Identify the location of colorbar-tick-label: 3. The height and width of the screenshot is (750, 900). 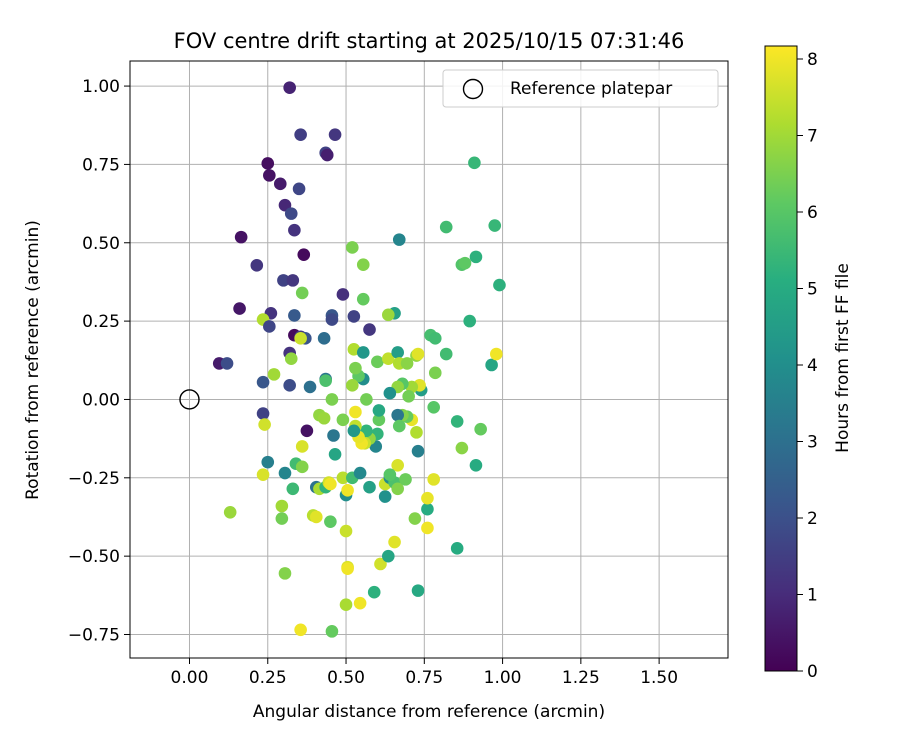
(812, 443).